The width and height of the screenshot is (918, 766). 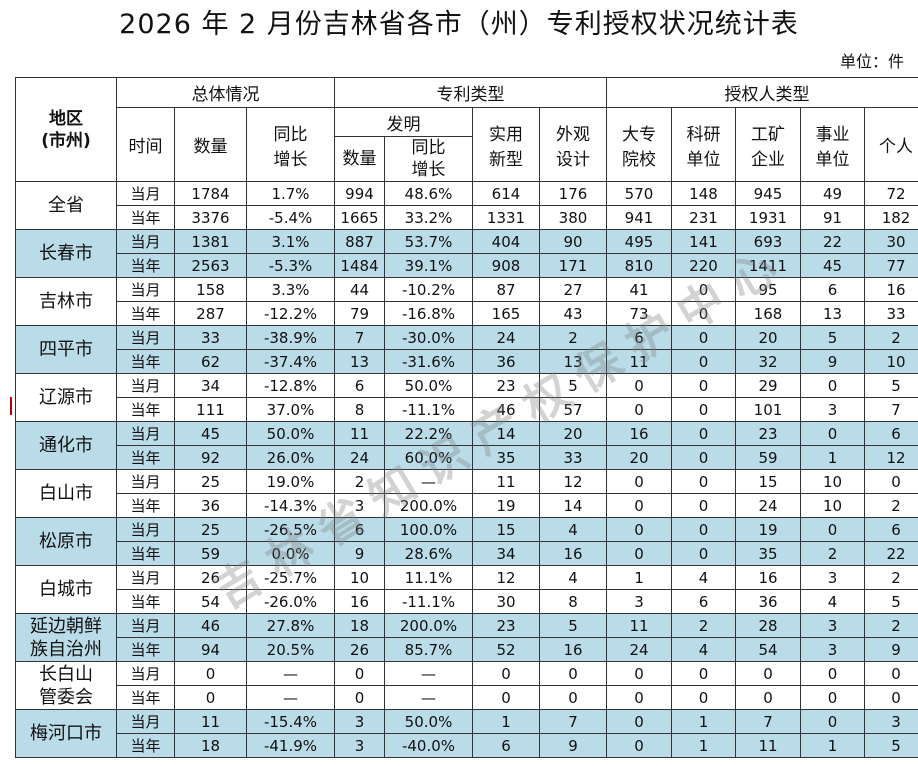 I want to click on page-title: 2026 年 2 月份吉林省各市（州）专利授权状况统计表, so click(x=459, y=21).